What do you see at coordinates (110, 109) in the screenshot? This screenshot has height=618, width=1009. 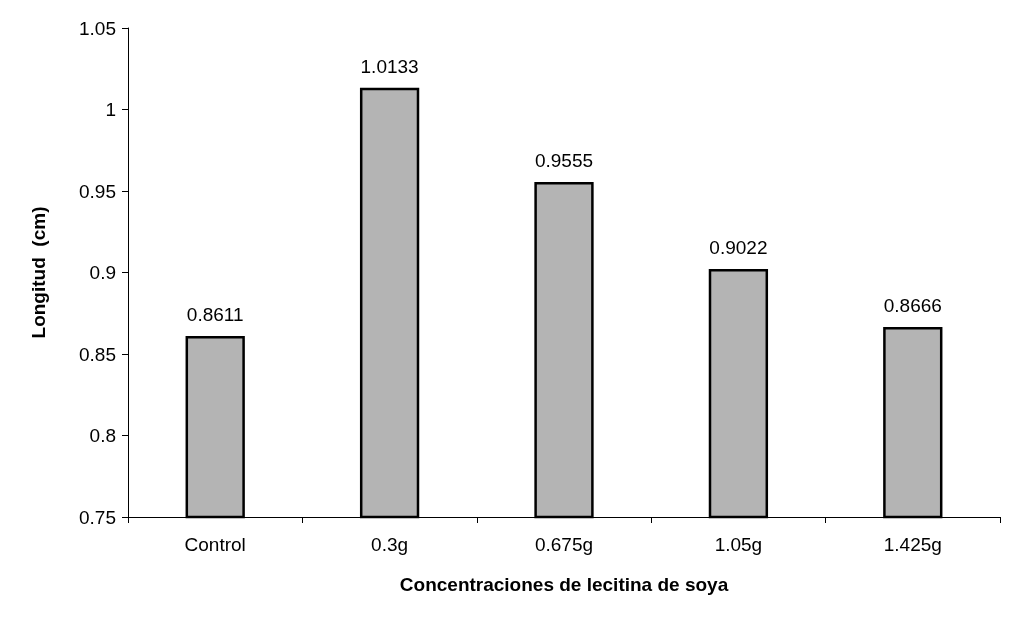 I see `y-tick-label: 1` at bounding box center [110, 109].